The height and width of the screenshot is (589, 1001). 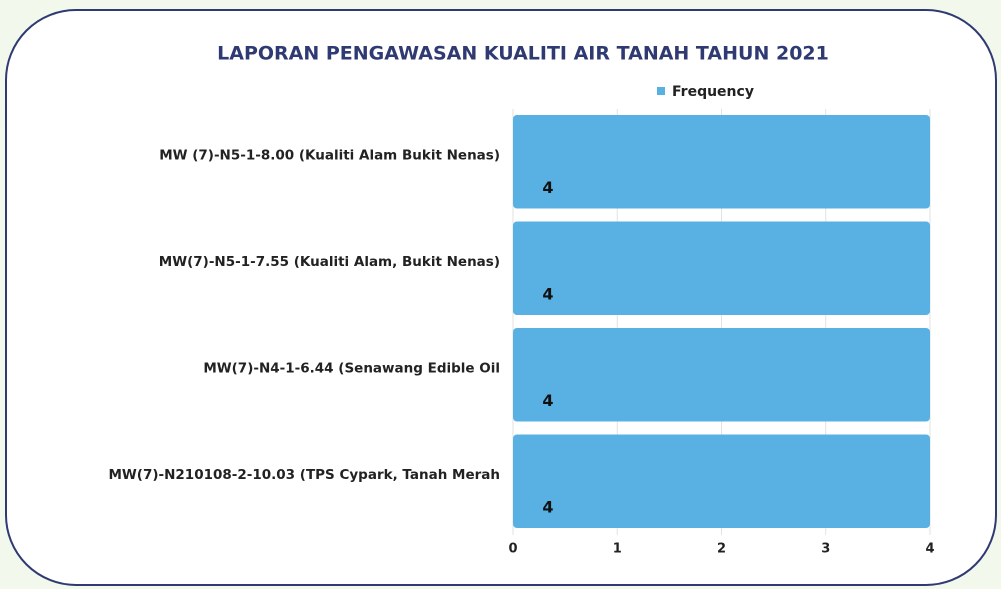 I want to click on x-tick-label: 3, so click(x=825, y=549).